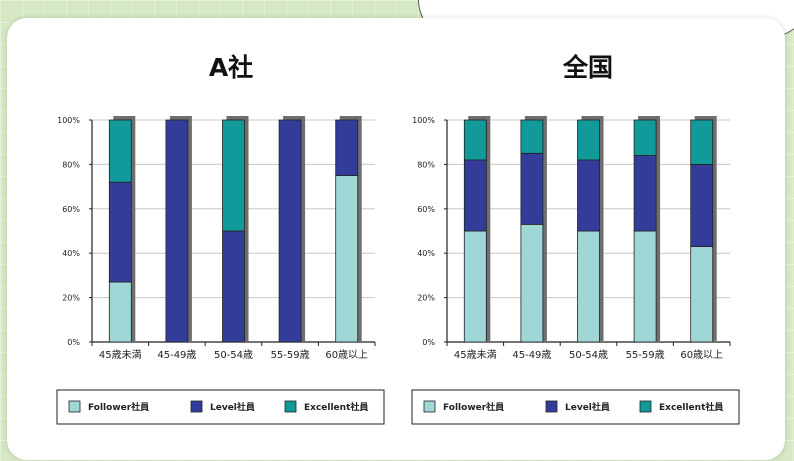  Describe the element at coordinates (645, 406) in the screenshot. I see `national-legend-swatch-excellent` at that location.